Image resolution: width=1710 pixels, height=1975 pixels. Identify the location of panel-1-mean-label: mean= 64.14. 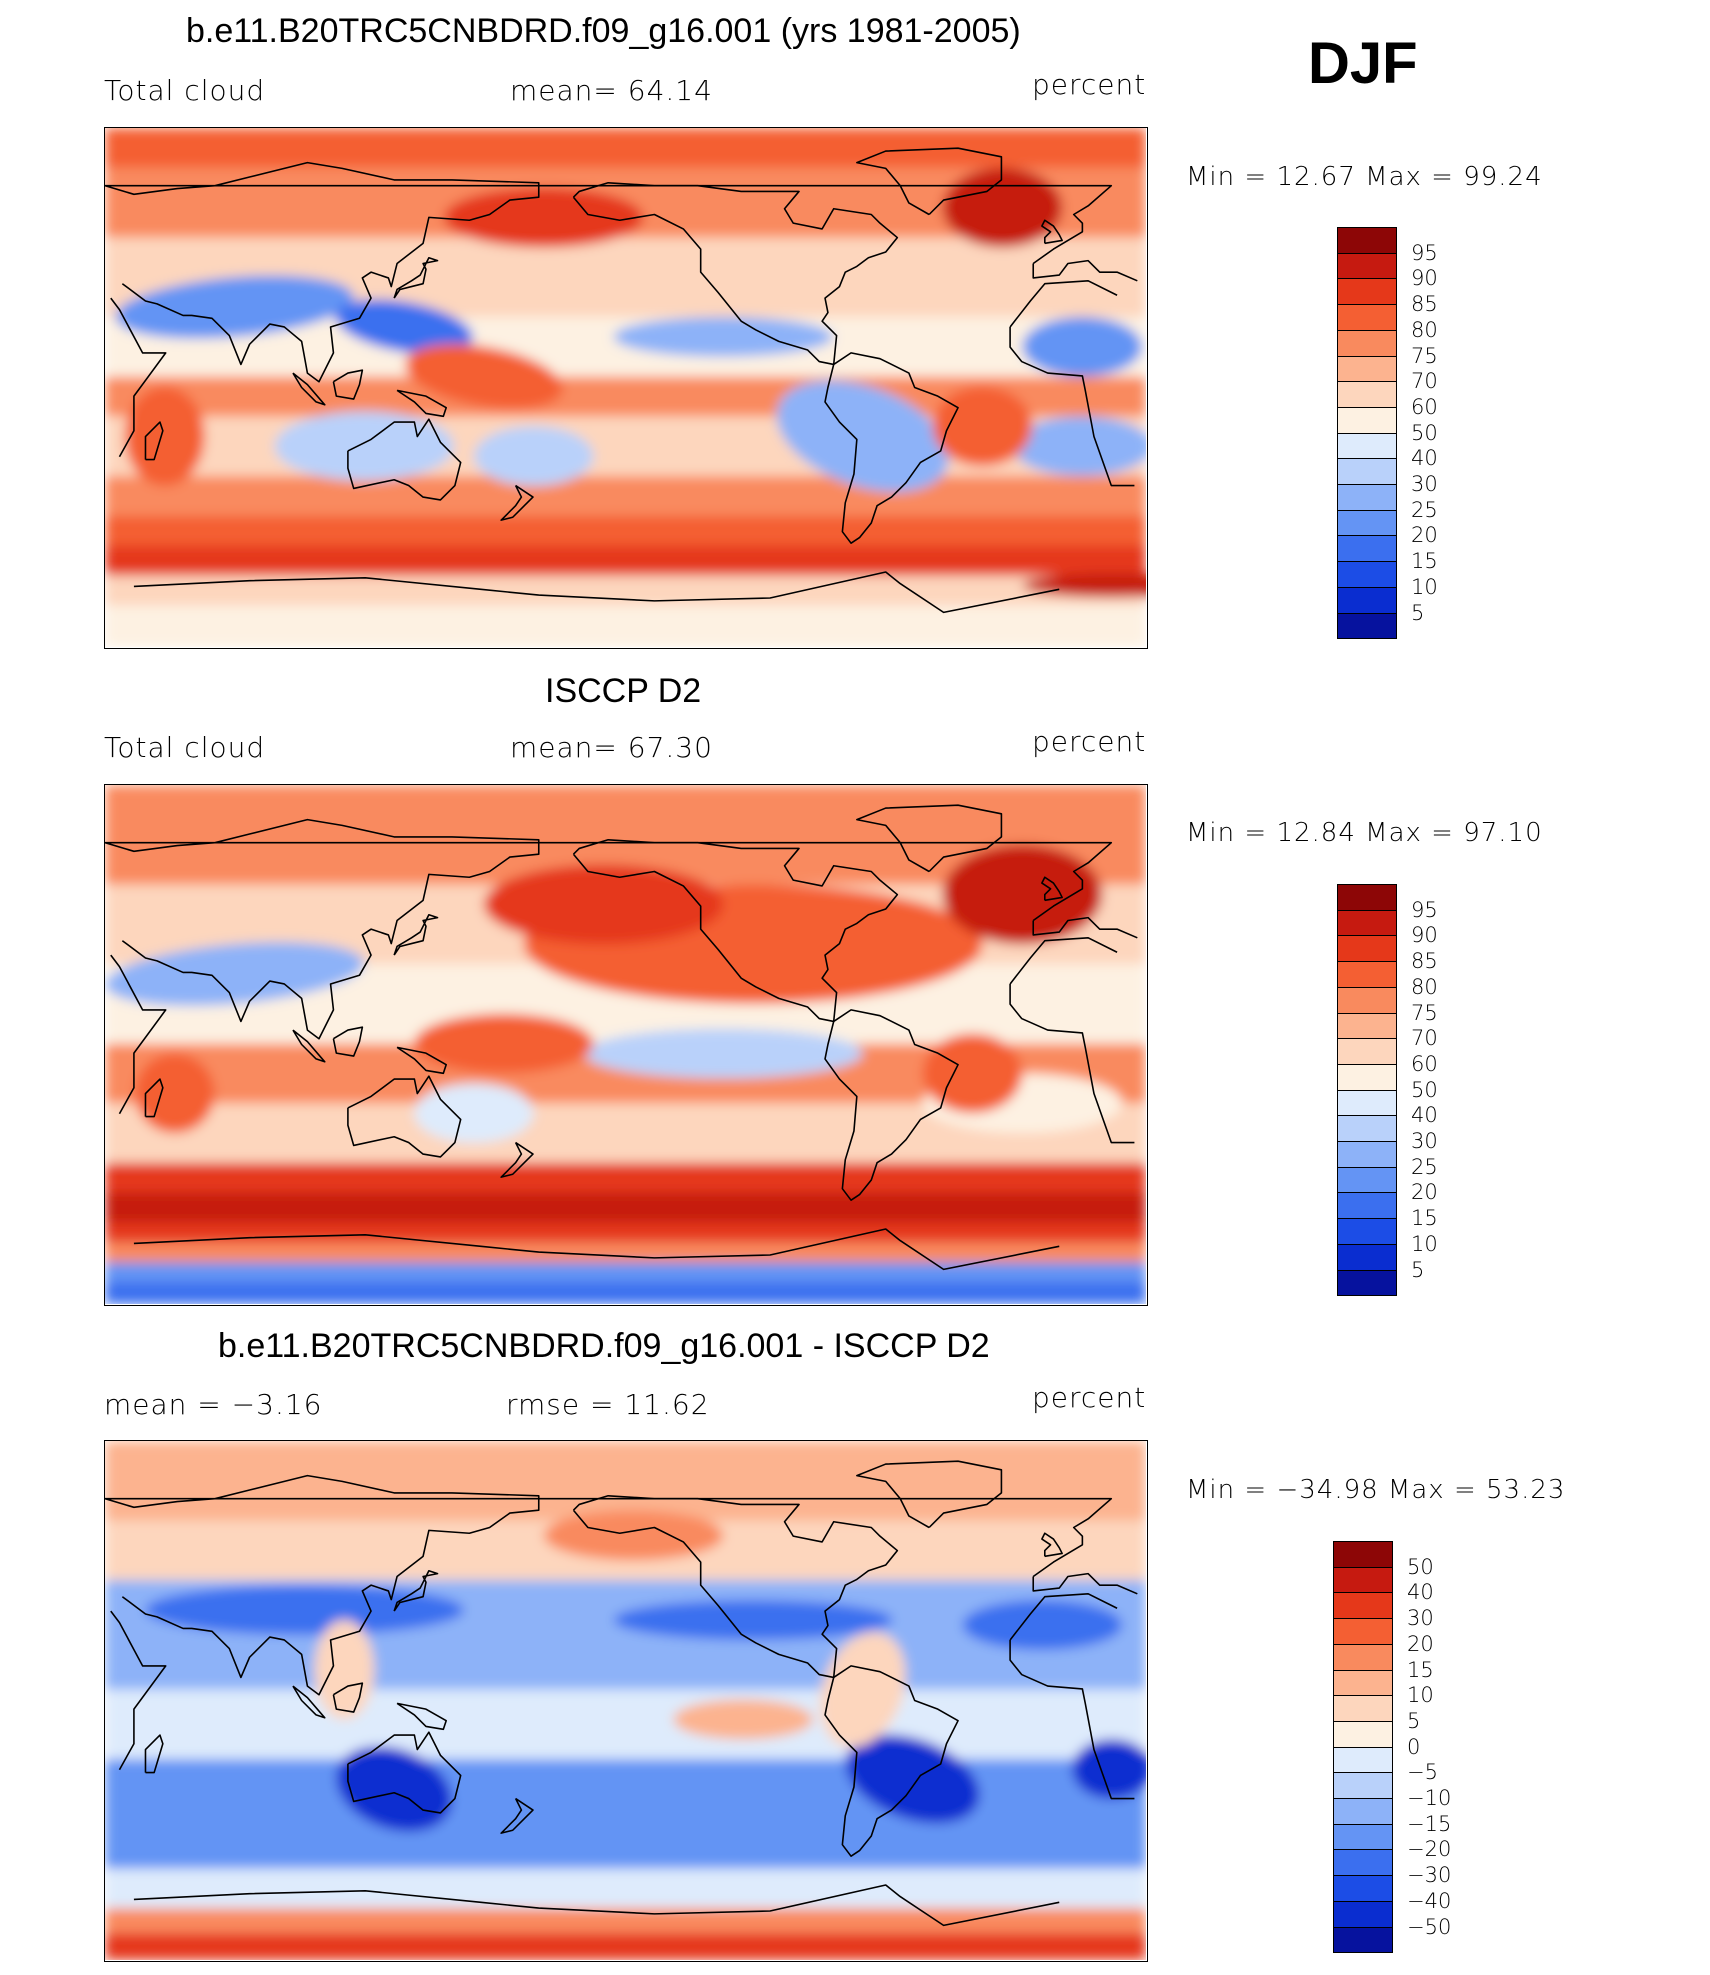
(611, 90).